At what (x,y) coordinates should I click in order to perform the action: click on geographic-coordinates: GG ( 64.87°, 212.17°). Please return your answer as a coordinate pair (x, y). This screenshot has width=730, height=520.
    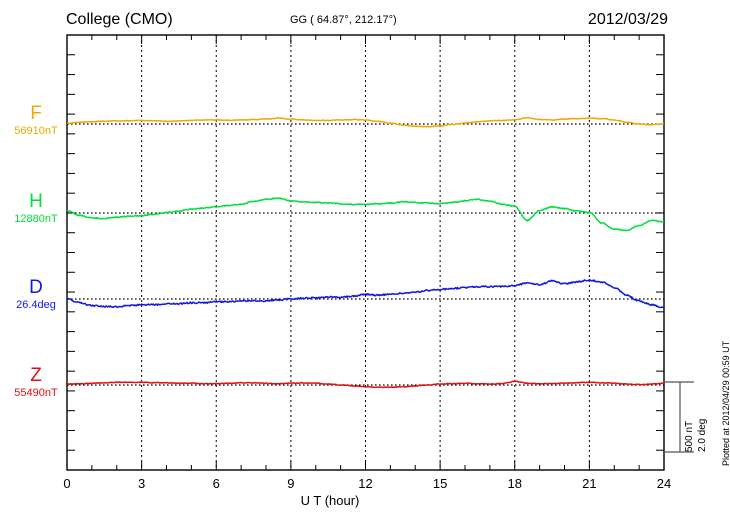
    Looking at the image, I should click on (343, 20).